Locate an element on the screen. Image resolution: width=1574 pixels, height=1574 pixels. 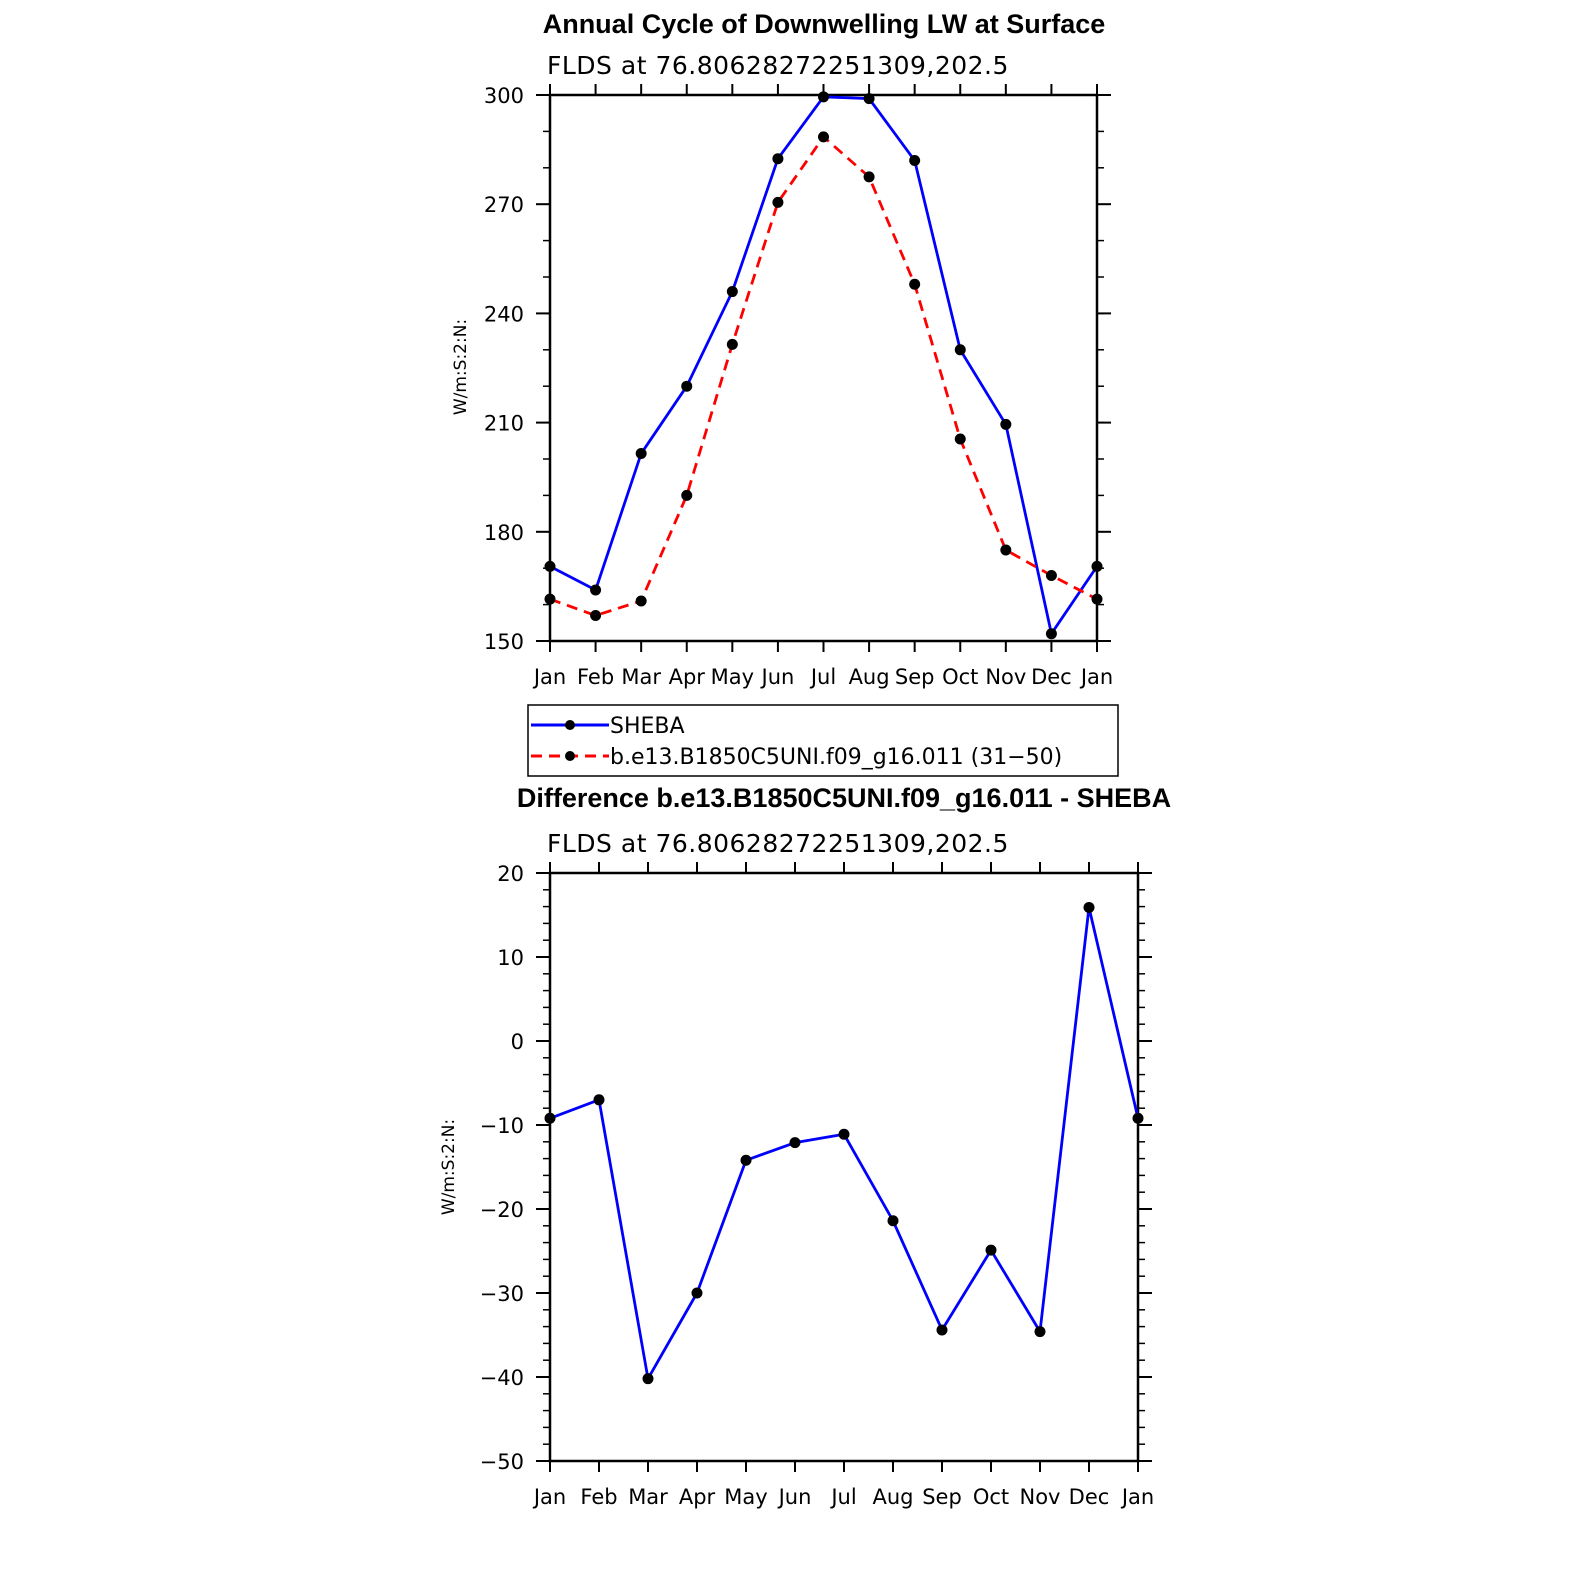
top-x-tick-label: Jun is located at coordinates (777, 677).